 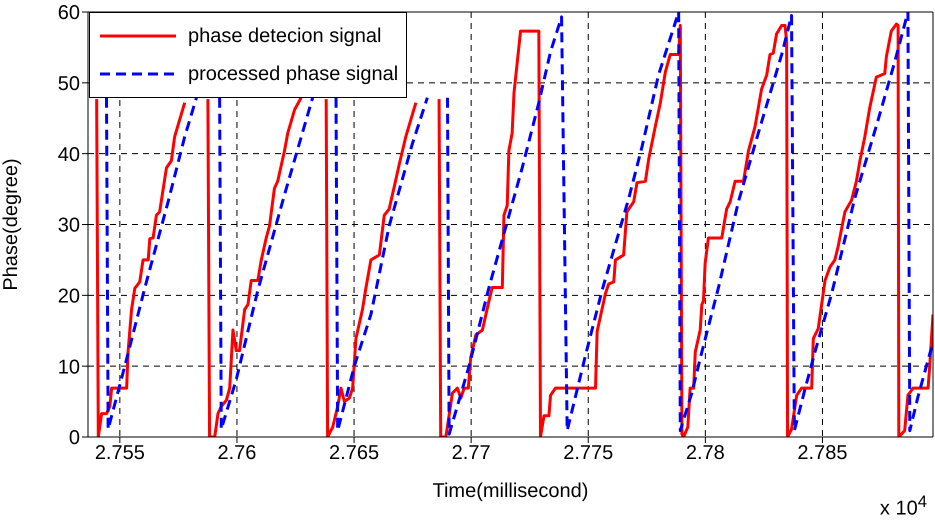 What do you see at coordinates (119, 453) in the screenshot?
I see `x-tick-label: 2.755` at bounding box center [119, 453].